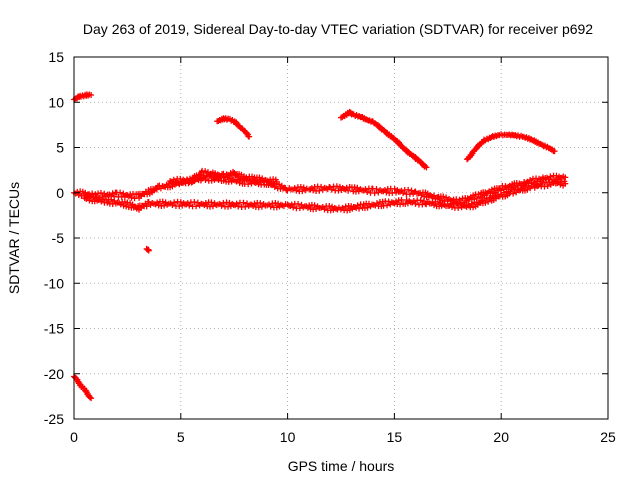  Describe the element at coordinates (56, 102) in the screenshot. I see `y-tick-label: 10` at that location.